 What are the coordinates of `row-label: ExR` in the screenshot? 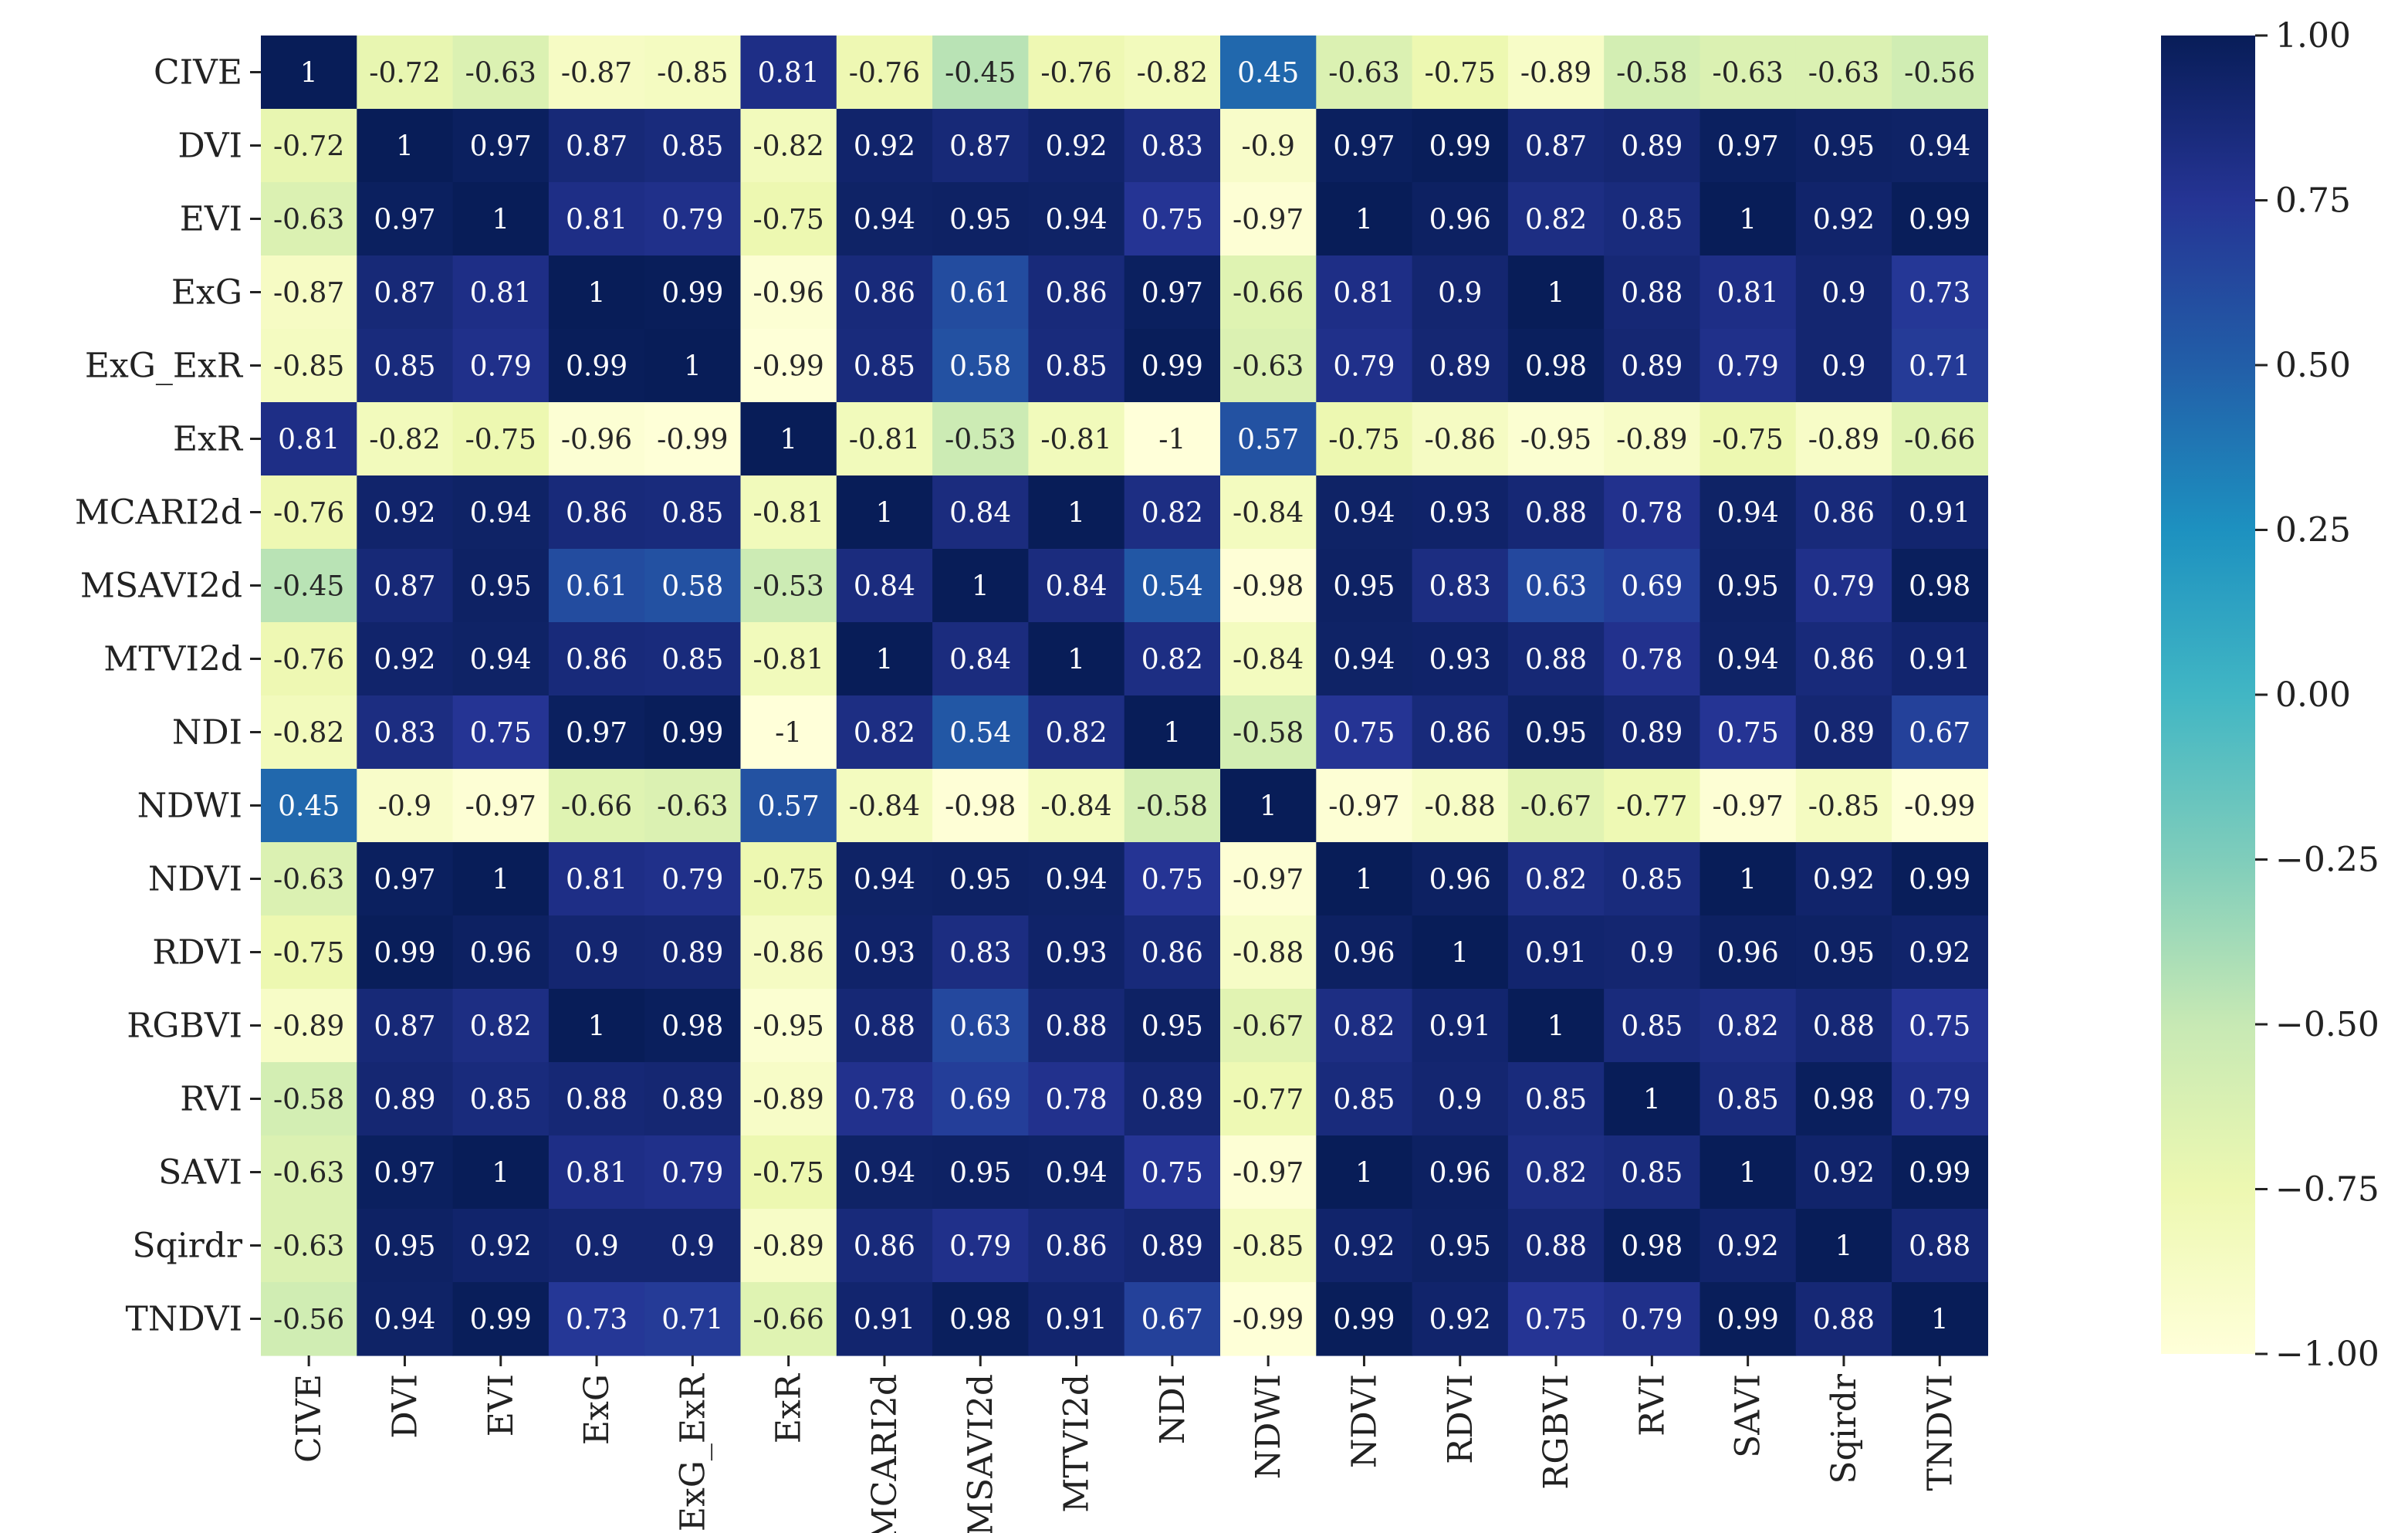 It's located at (209, 439).